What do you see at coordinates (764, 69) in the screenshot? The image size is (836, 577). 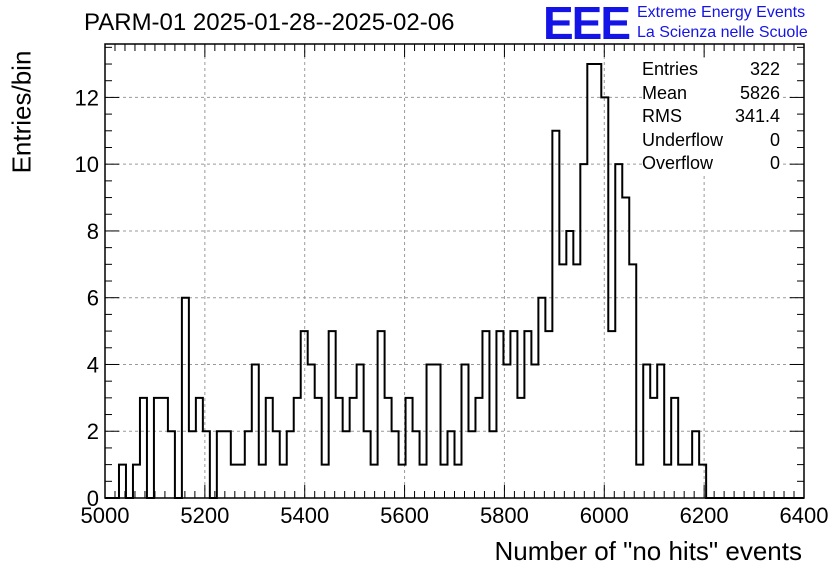 I see `stats-value: 322` at bounding box center [764, 69].